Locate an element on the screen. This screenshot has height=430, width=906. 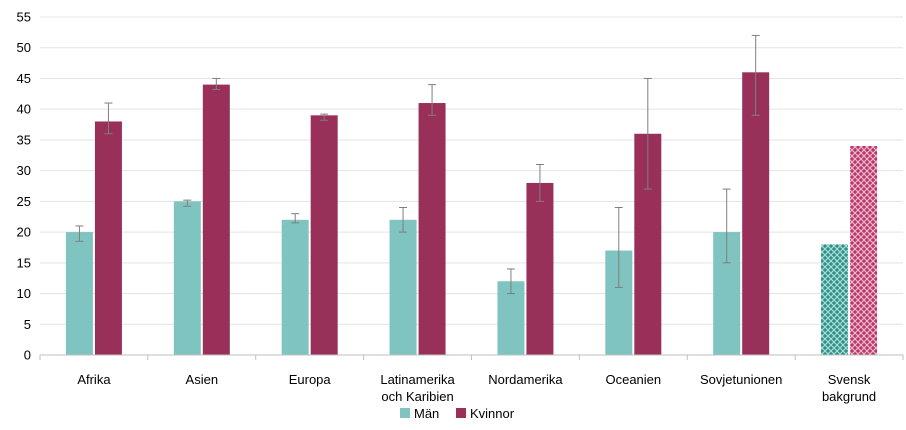
y-tick-label: 25 is located at coordinates (24, 201).